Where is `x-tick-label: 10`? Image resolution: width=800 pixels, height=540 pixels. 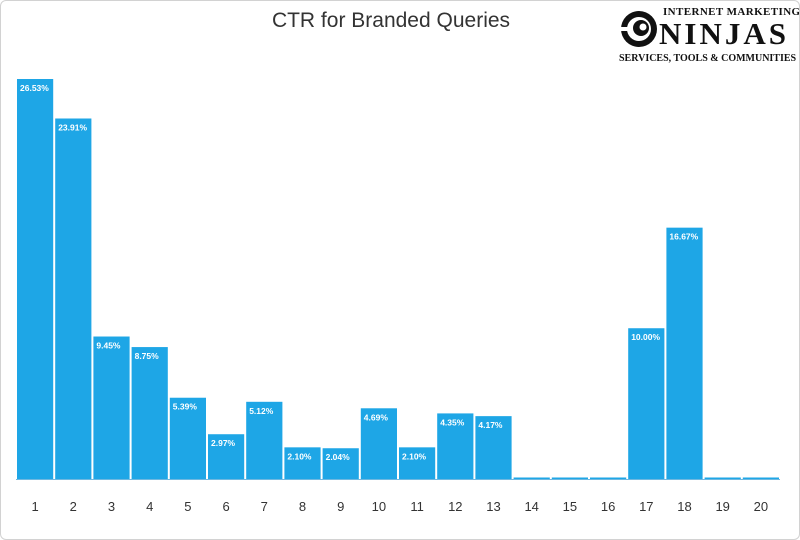
x-tick-label: 10 is located at coordinates (379, 506).